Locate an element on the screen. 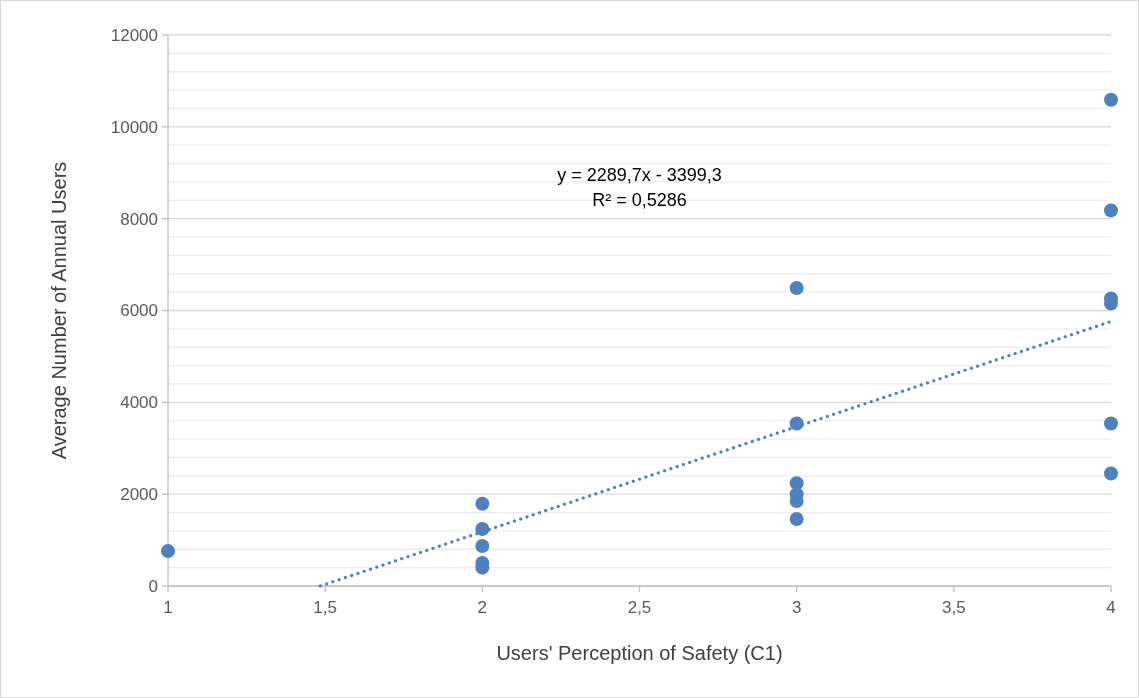 This screenshot has width=1139, height=698. y-tick-label: 4000 is located at coordinates (139, 403).